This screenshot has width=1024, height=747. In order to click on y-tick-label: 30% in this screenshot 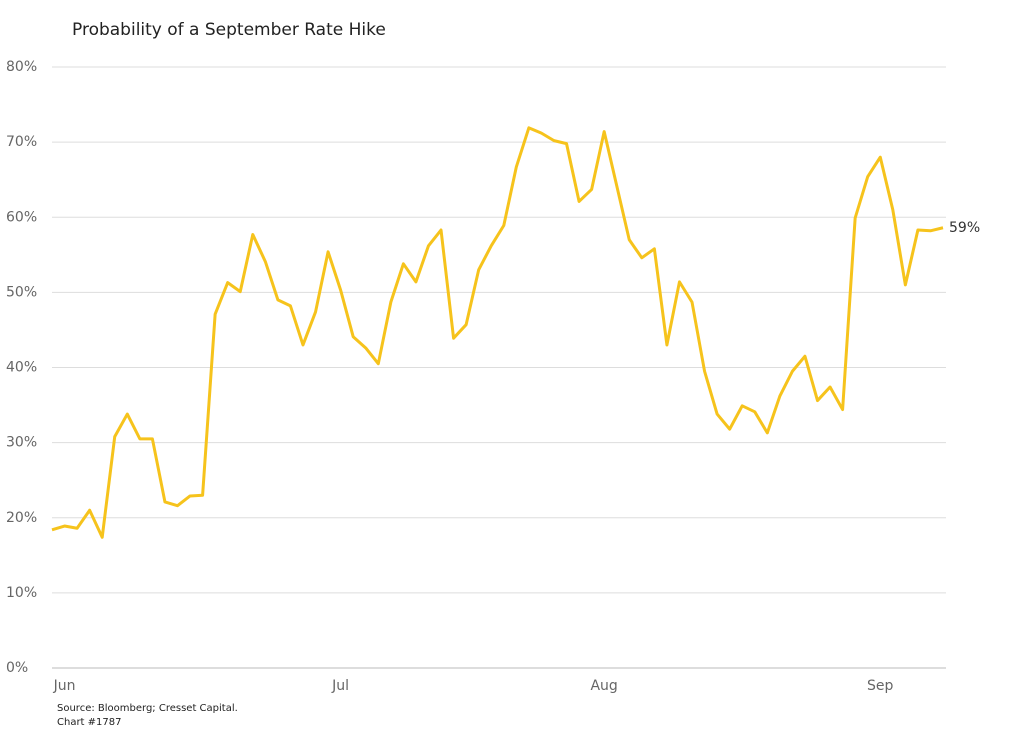, I will do `click(21, 443)`.